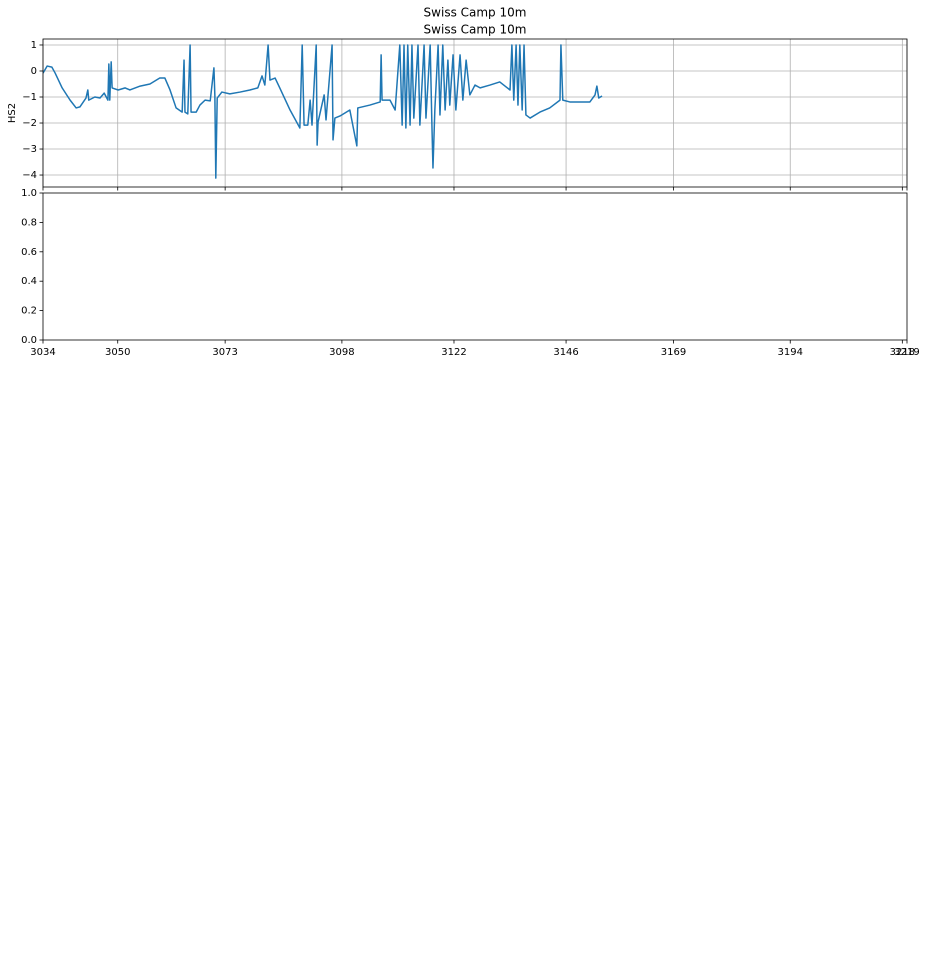 The height and width of the screenshot is (964, 926). Describe the element at coordinates (12, 113) in the screenshot. I see `y-axis-label: HS2` at that location.